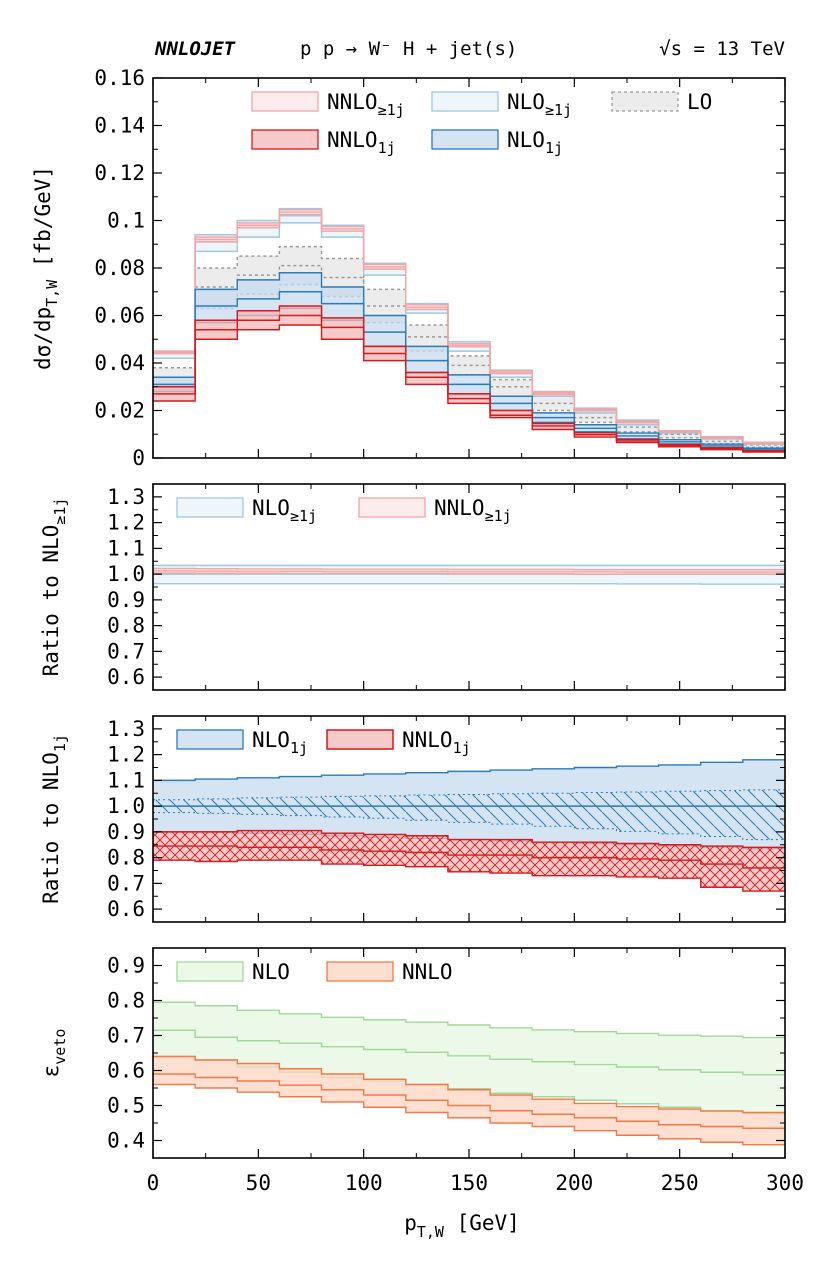 This screenshot has height=1273, width=830. I want to click on legend-item-veto_nlo: NLO, so click(233, 972).